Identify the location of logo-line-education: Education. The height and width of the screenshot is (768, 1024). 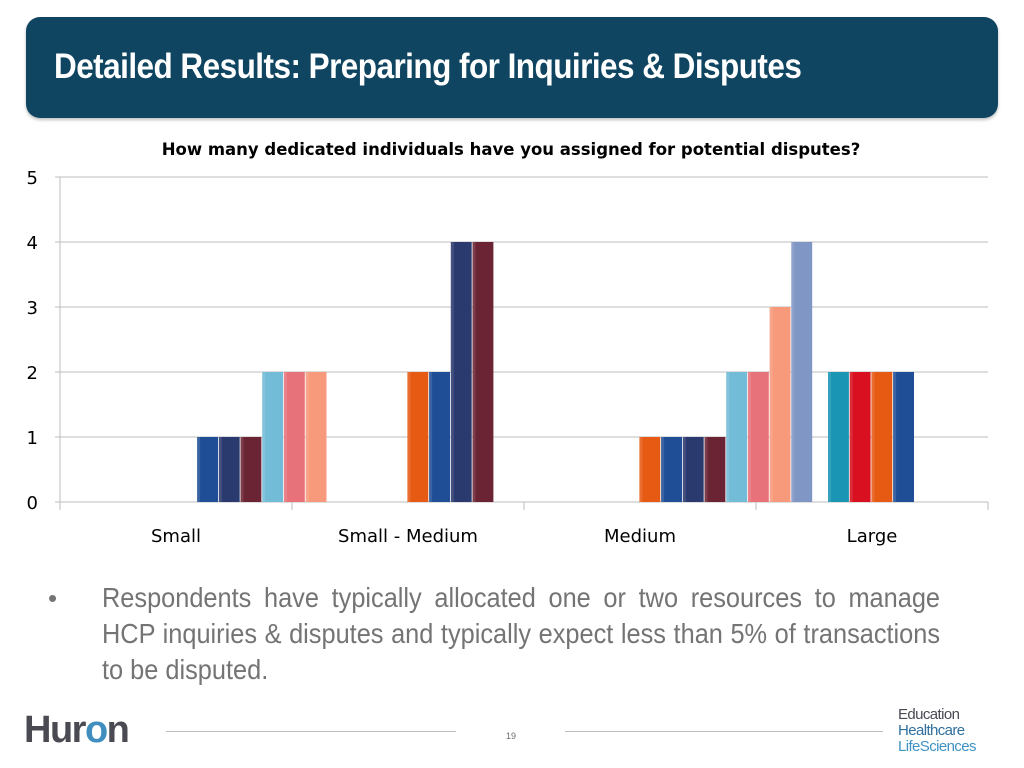
(929, 714).